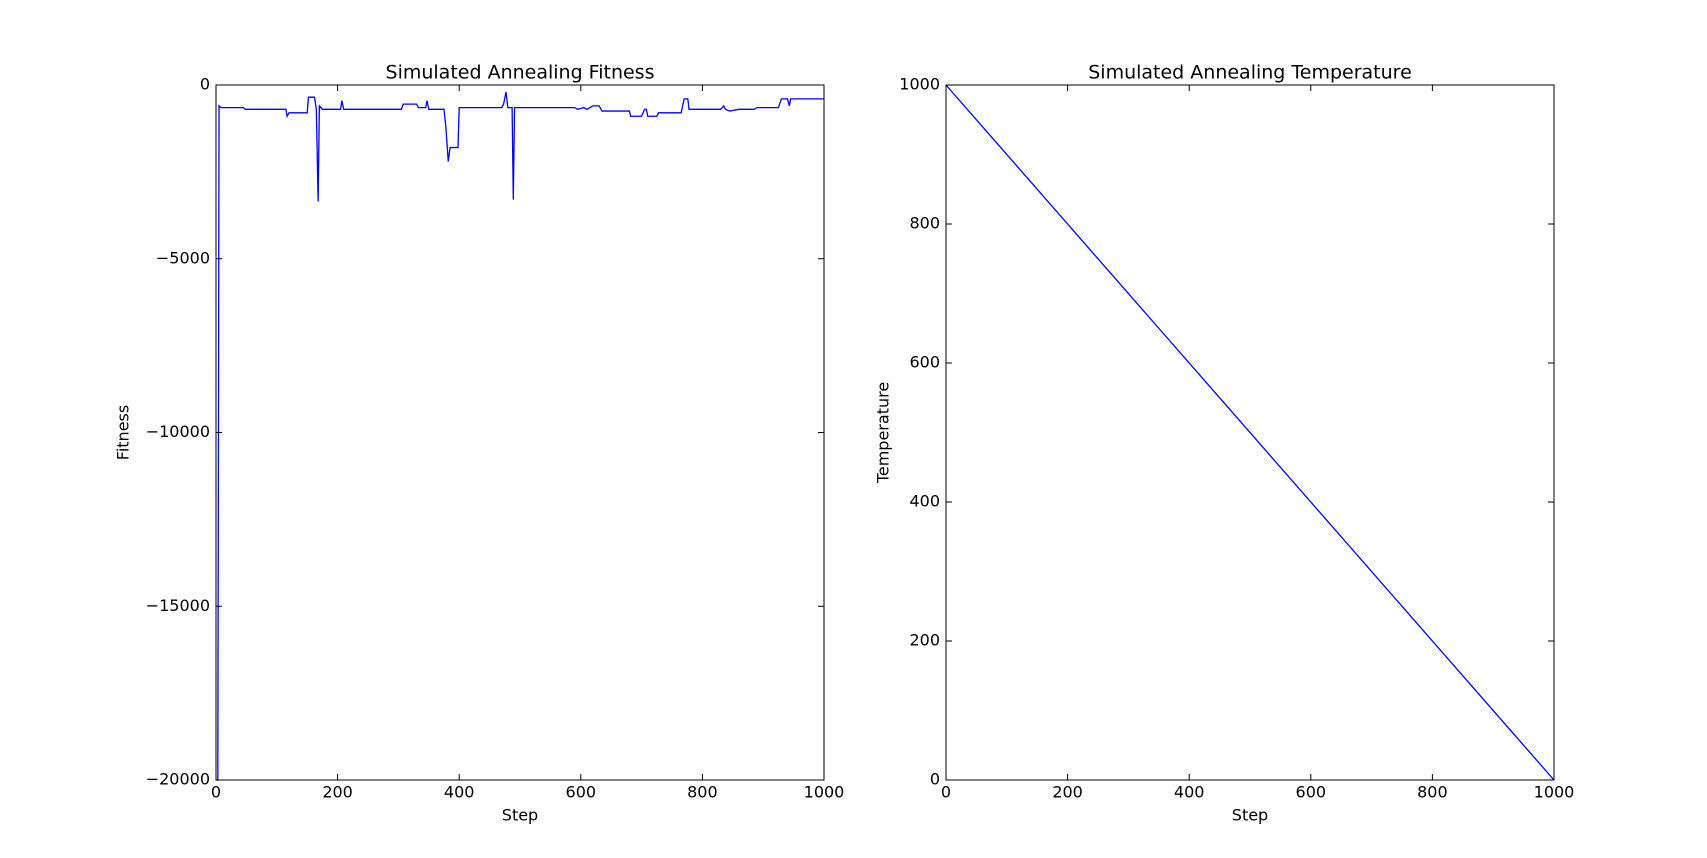 This screenshot has height=858, width=1707. Describe the element at coordinates (924, 501) in the screenshot. I see `y-tick-label: 400` at that location.